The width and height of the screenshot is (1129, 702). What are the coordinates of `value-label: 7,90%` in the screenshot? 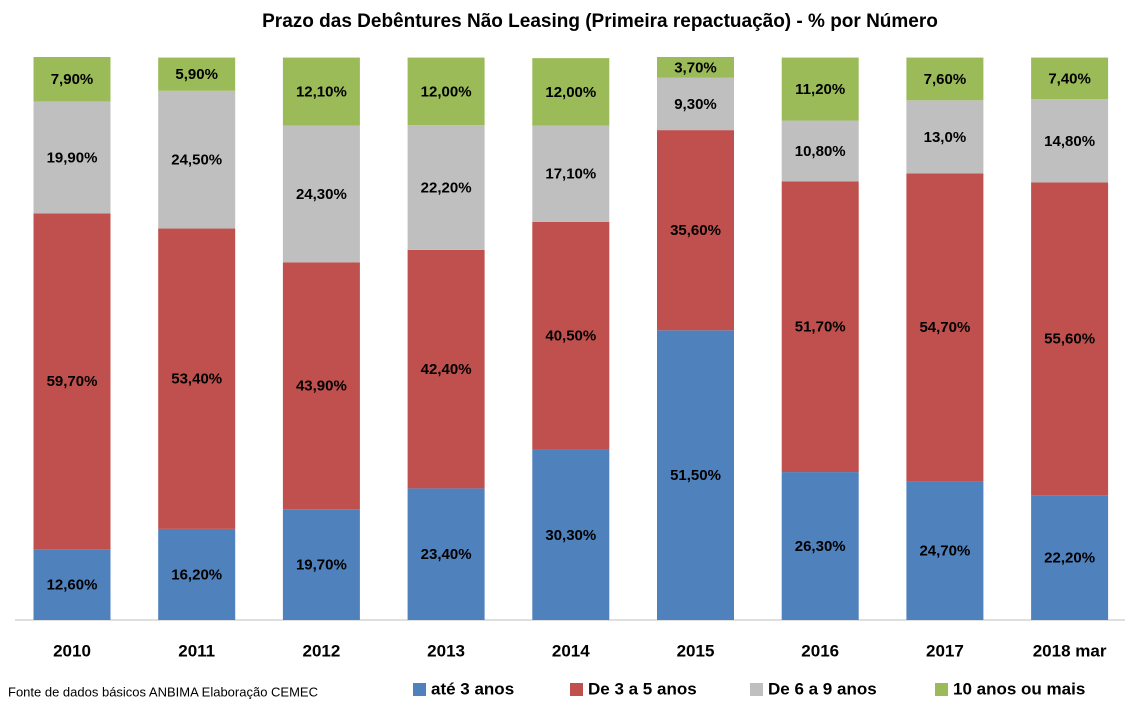 It's located at (72, 79).